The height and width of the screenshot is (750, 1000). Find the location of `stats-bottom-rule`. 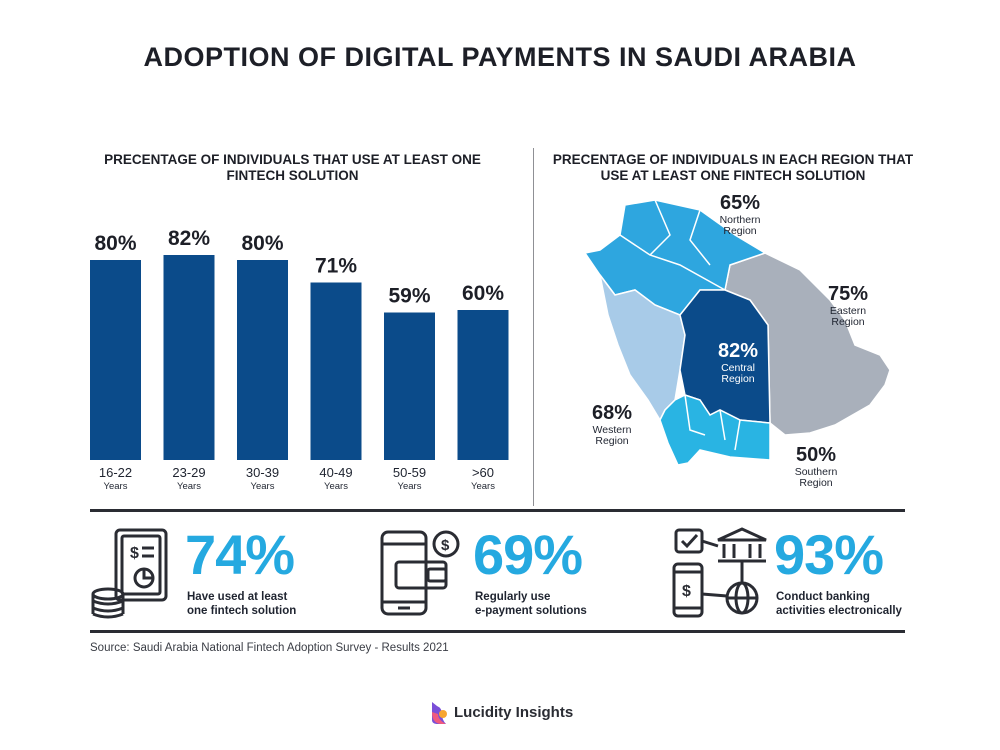

stats-bottom-rule is located at coordinates (497, 631).